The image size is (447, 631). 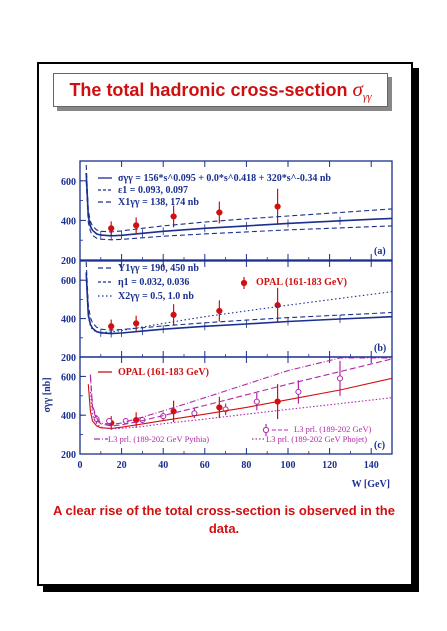 What do you see at coordinates (371, 465) in the screenshot?
I see `x-tick-label-7: 140` at bounding box center [371, 465].